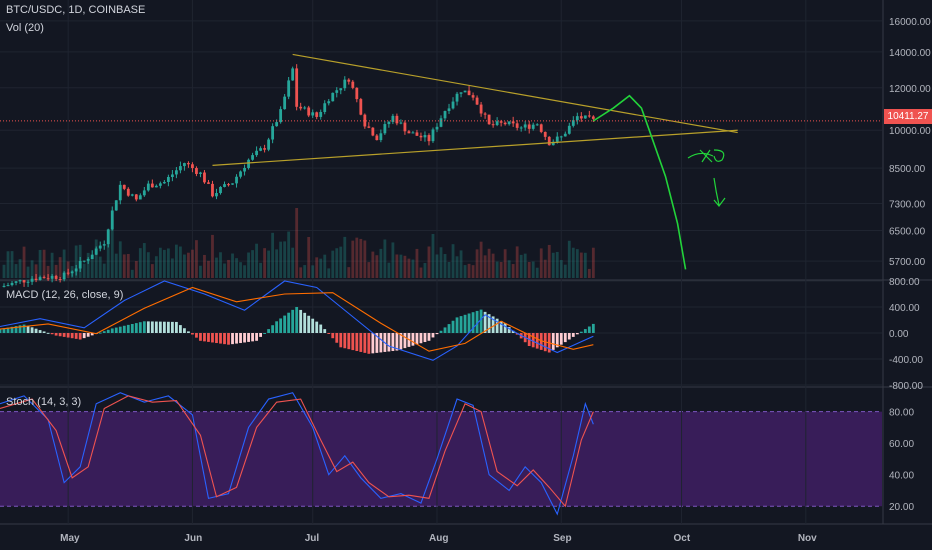 The width and height of the screenshot is (932, 550). I want to click on stoch-line-k, so click(297, 454).